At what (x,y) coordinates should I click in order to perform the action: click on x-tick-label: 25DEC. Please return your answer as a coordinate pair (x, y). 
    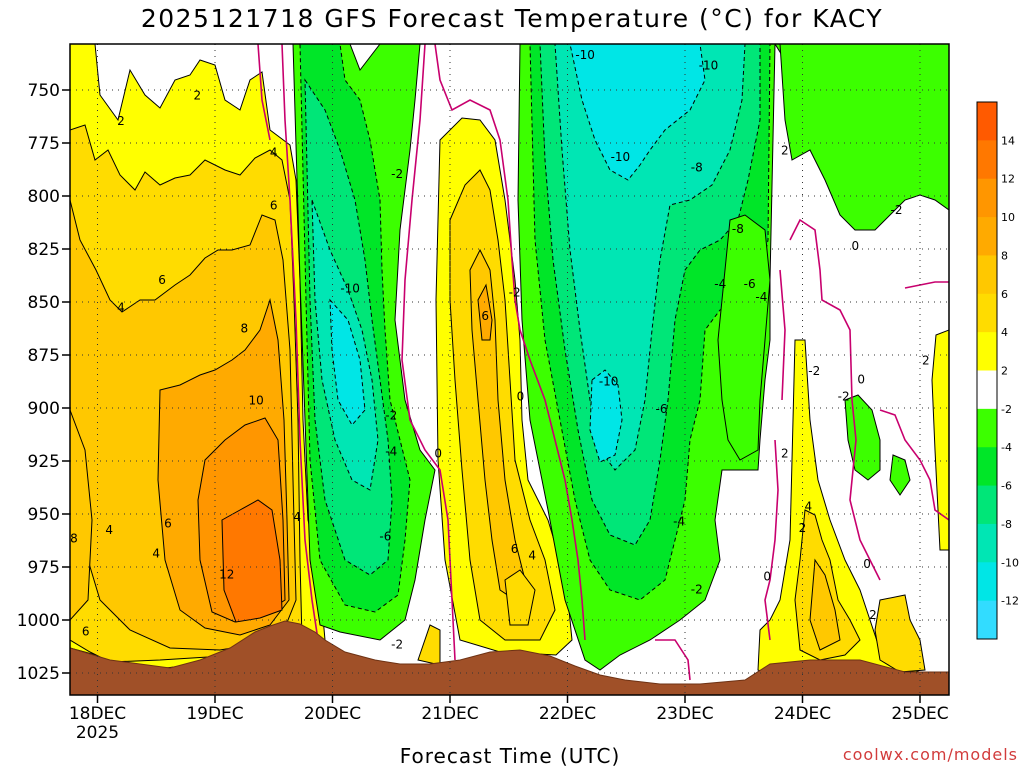
    Looking at the image, I should click on (919, 714).